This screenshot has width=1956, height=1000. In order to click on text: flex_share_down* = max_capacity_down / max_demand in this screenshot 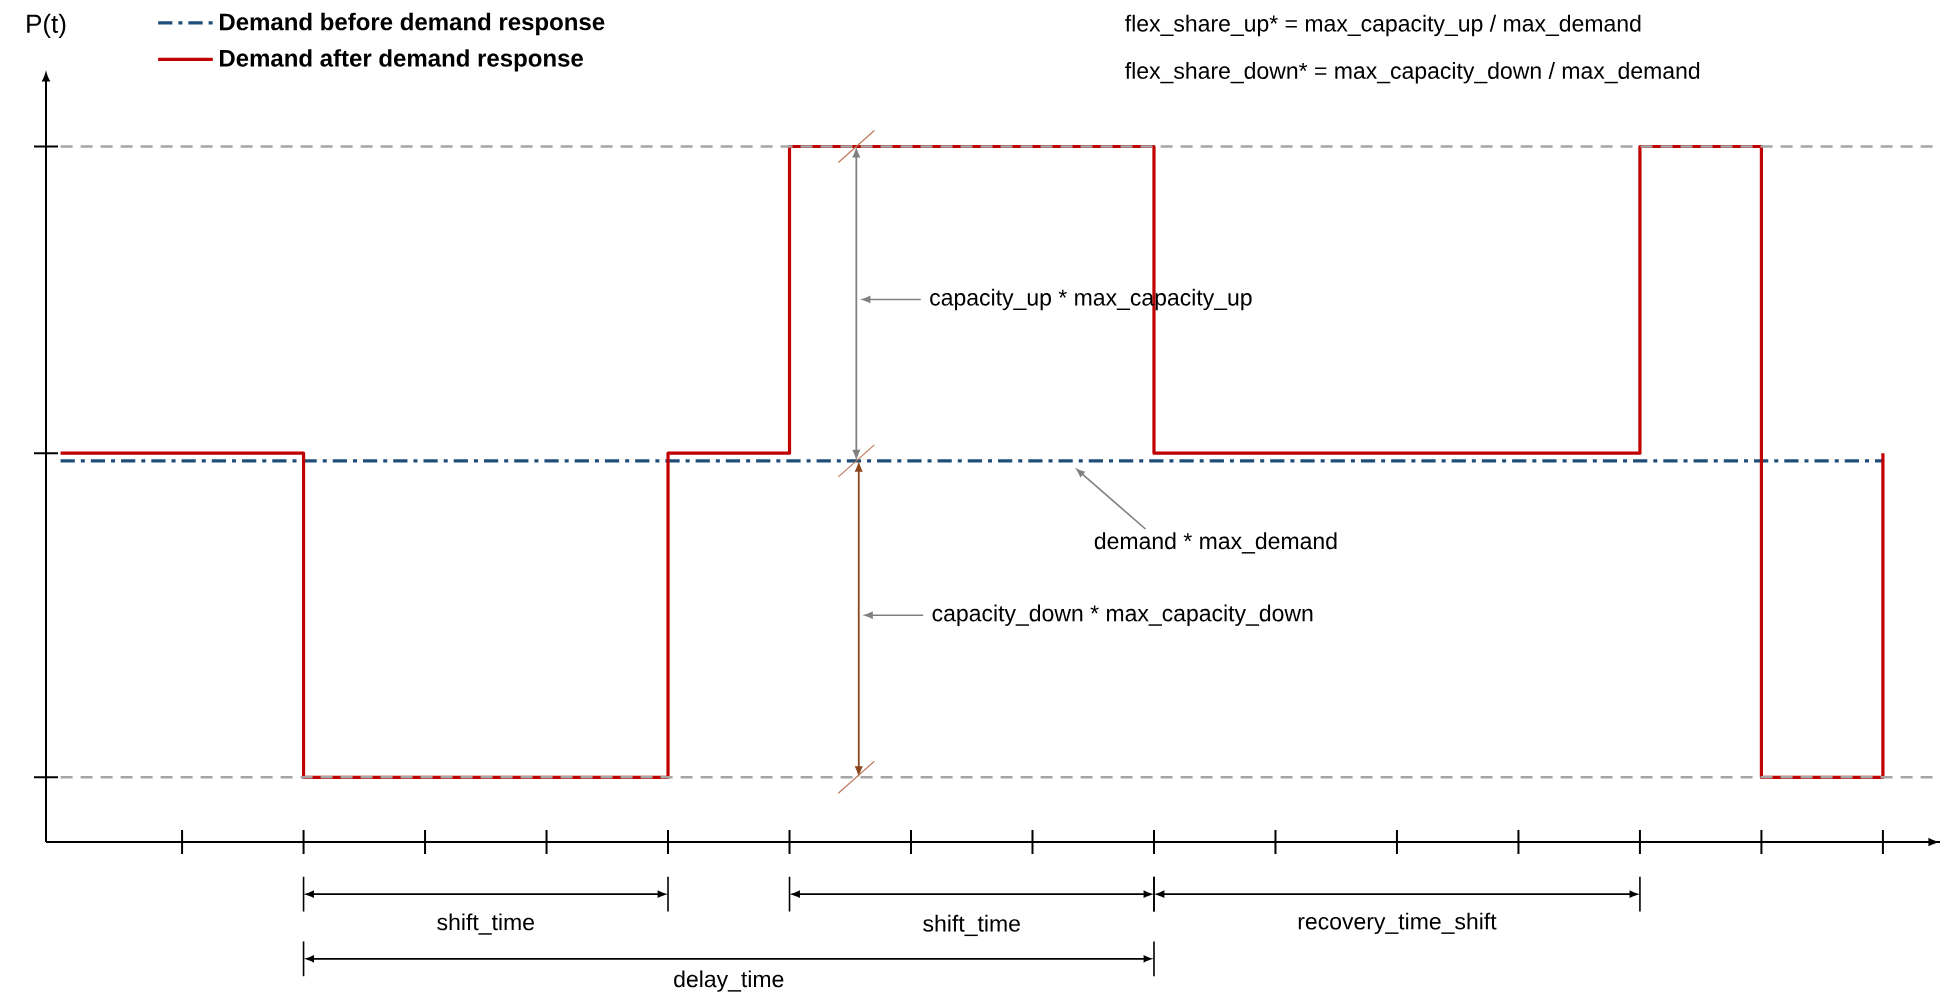, I will do `click(1412, 73)`.